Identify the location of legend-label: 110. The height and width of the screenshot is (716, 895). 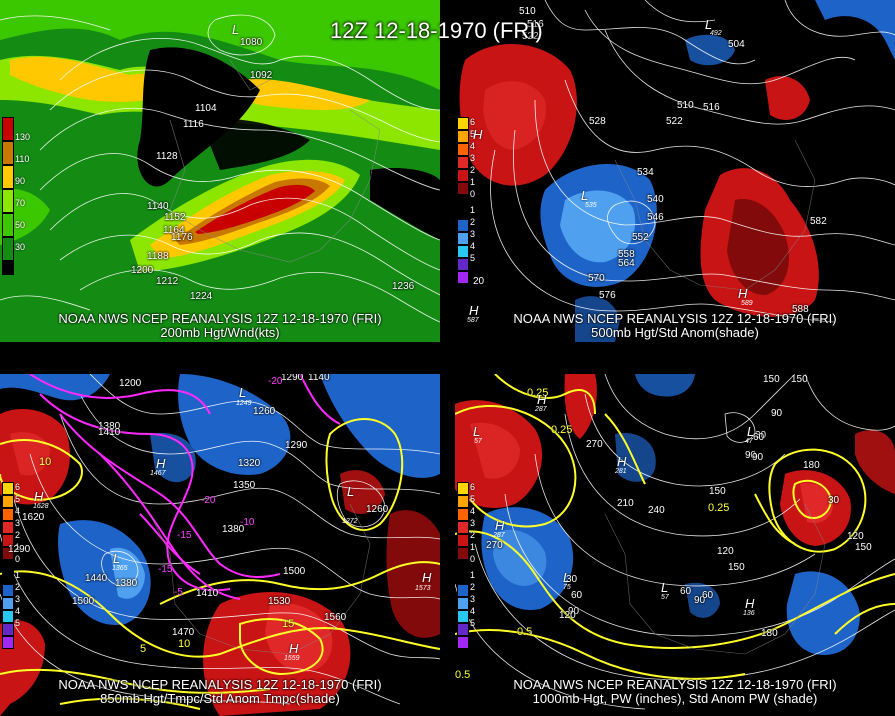
(22, 159).